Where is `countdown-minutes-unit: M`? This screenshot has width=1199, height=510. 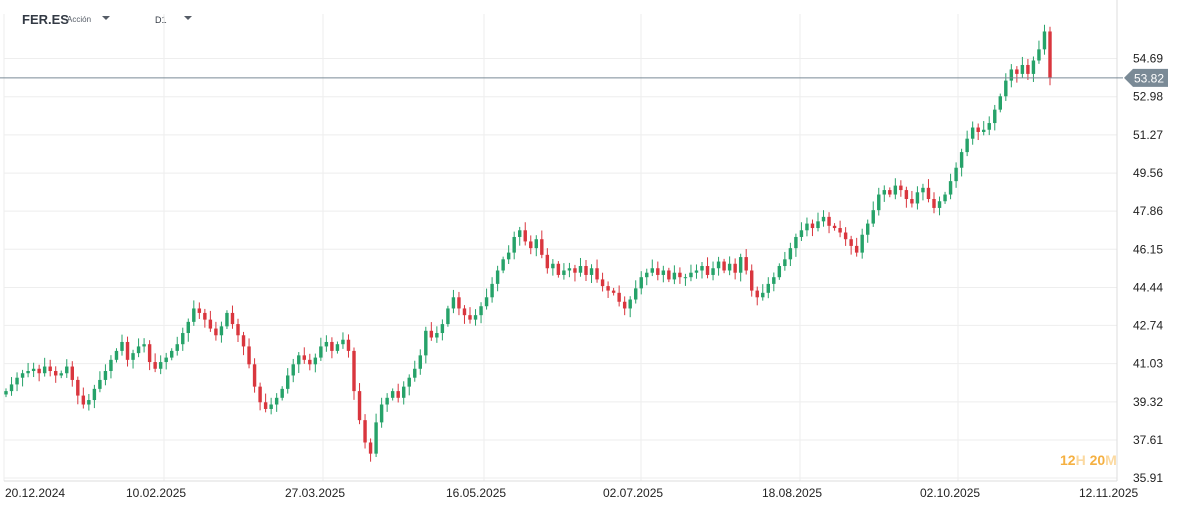 countdown-minutes-unit: M is located at coordinates (1111, 460).